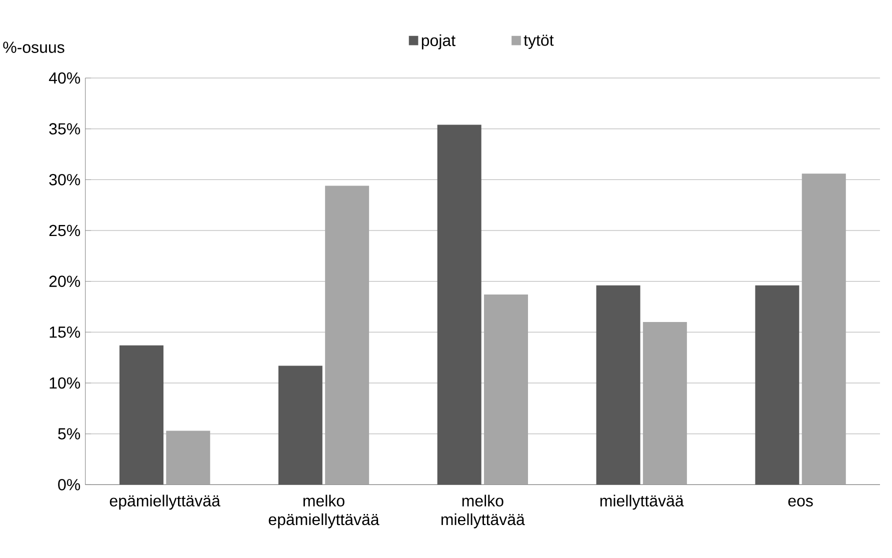  What do you see at coordinates (165, 502) in the screenshot?
I see `x-tick-label: epämiellyttävää` at bounding box center [165, 502].